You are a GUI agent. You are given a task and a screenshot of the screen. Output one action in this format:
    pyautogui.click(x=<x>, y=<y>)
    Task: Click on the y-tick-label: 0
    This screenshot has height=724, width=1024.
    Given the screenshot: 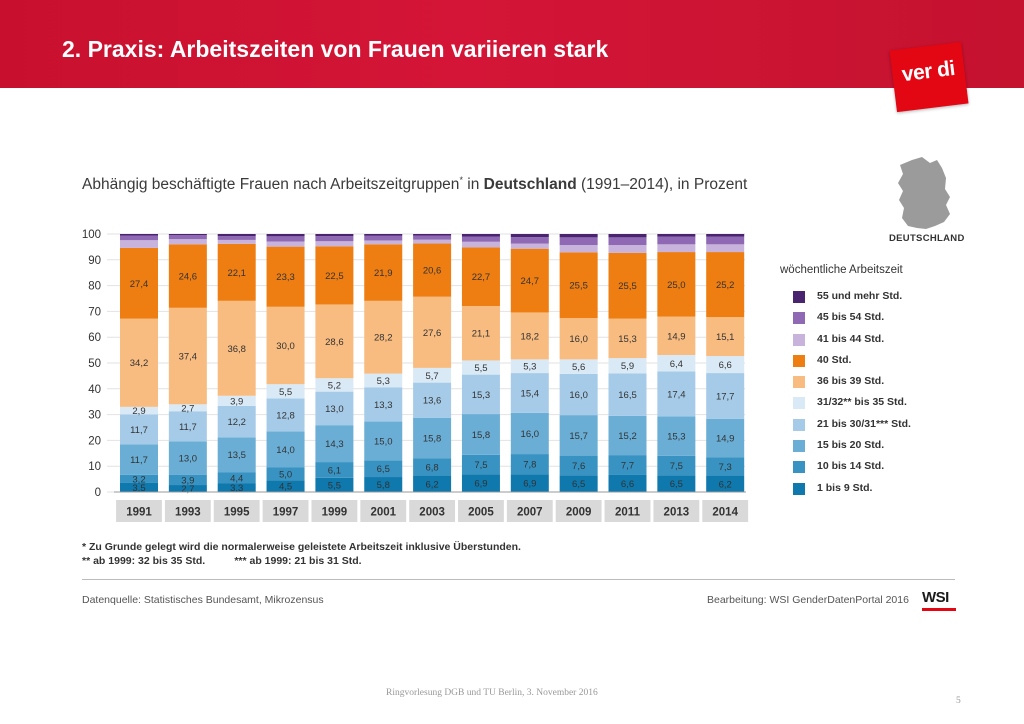 What is the action you would take?
    pyautogui.click(x=98, y=493)
    